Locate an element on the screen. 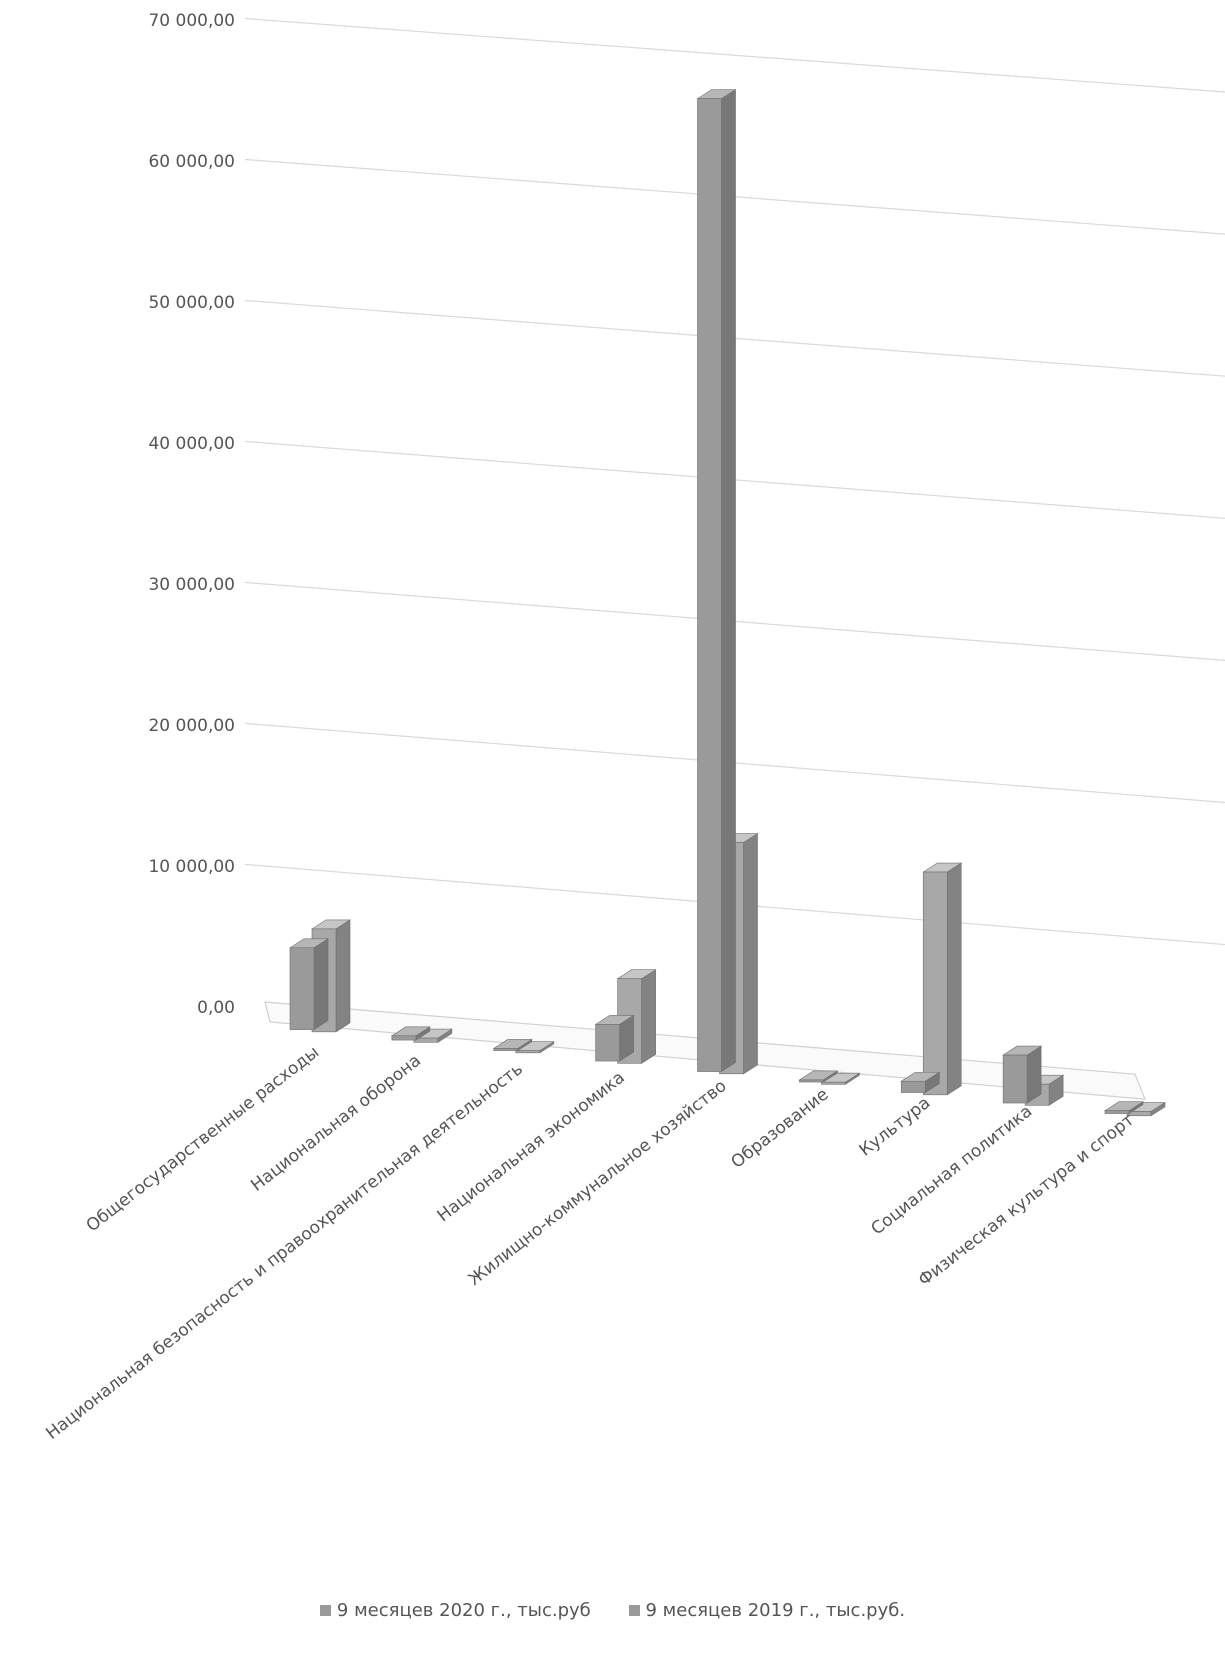 This screenshot has height=1673, width=1225. y-tick-label: 0,00 is located at coordinates (216, 1008).